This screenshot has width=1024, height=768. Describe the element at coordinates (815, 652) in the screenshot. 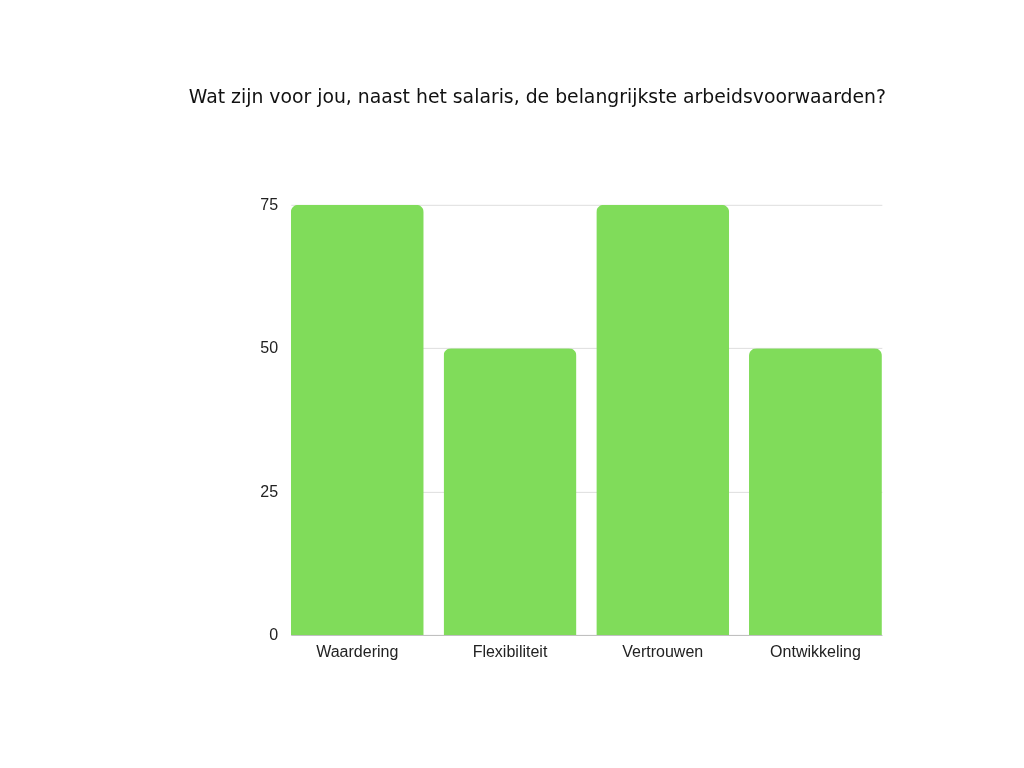

I see `x-tick-label: Ontwikkeling` at that location.